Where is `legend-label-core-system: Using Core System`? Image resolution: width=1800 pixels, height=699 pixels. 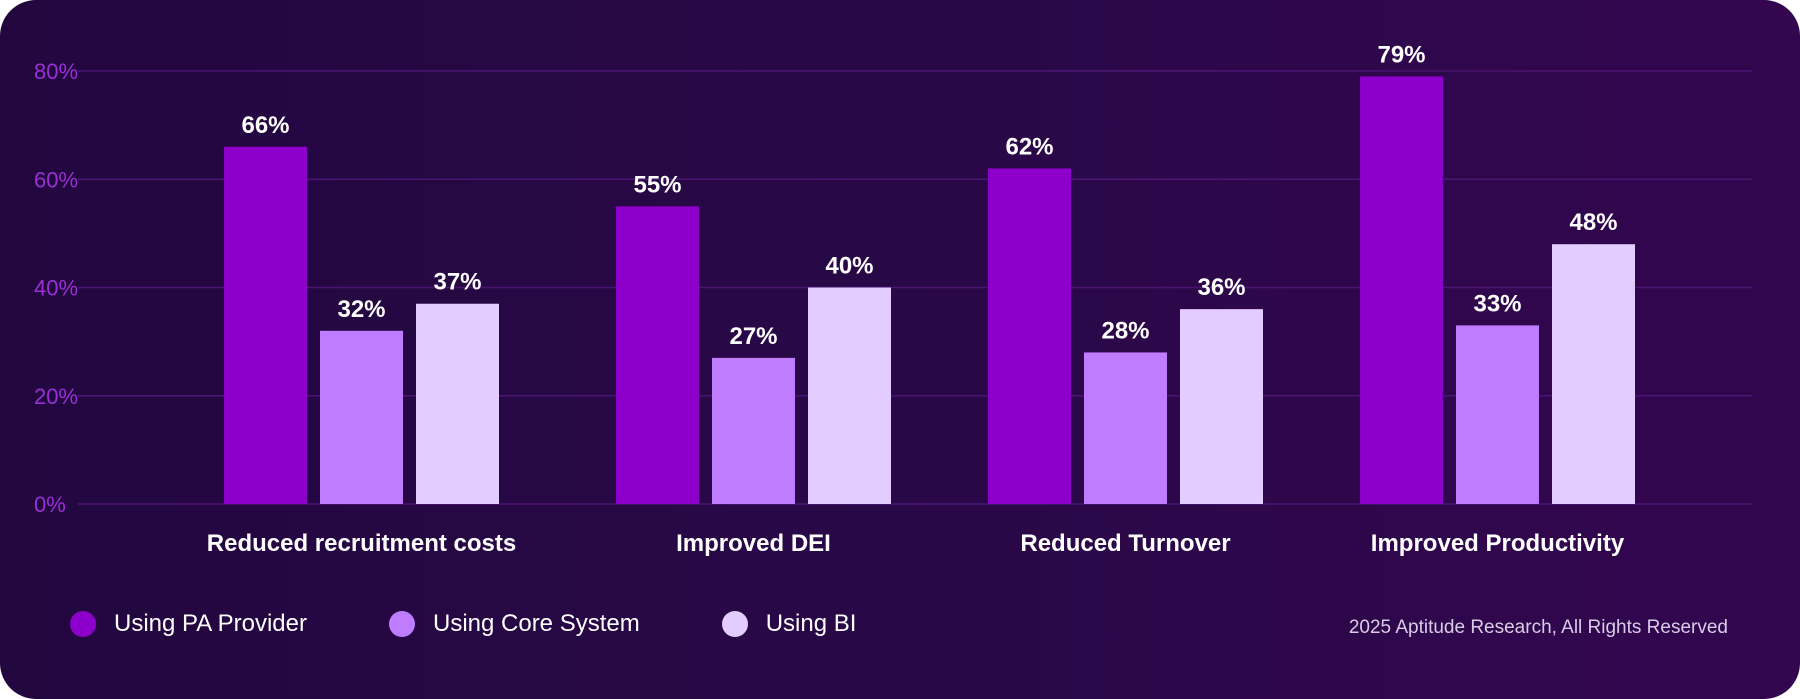
legend-label-core-system: Using Core System is located at coordinates (536, 623).